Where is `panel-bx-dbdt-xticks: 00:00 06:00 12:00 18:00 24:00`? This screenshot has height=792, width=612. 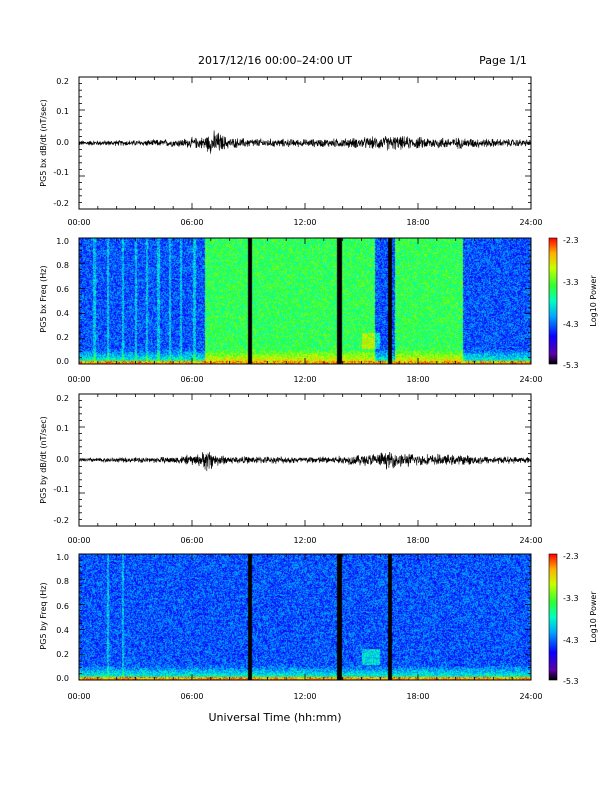
panel-bx-dbdt-xticks: 00:00 06:00 12:00 18:00 24:00 is located at coordinates (304, 222).